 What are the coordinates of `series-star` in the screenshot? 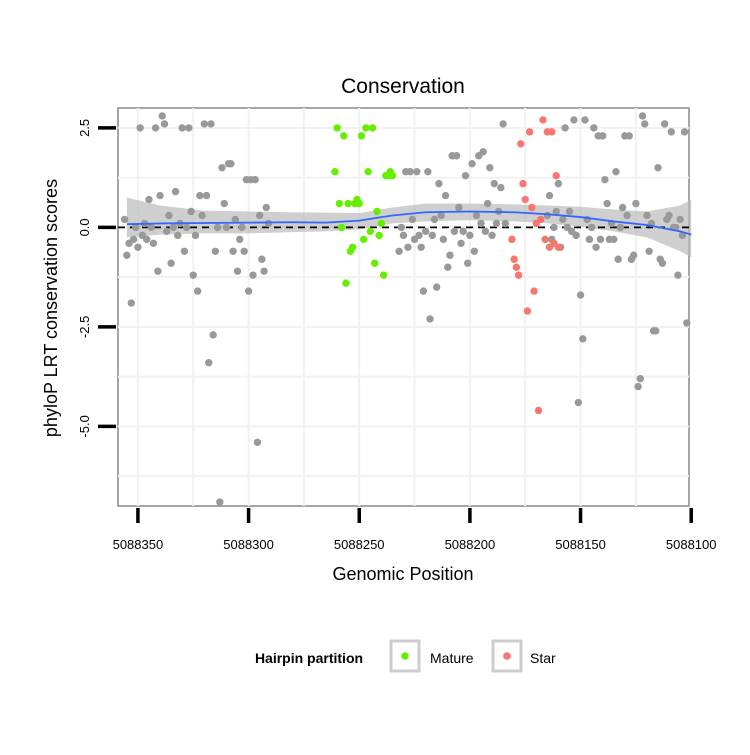 It's located at (535, 265).